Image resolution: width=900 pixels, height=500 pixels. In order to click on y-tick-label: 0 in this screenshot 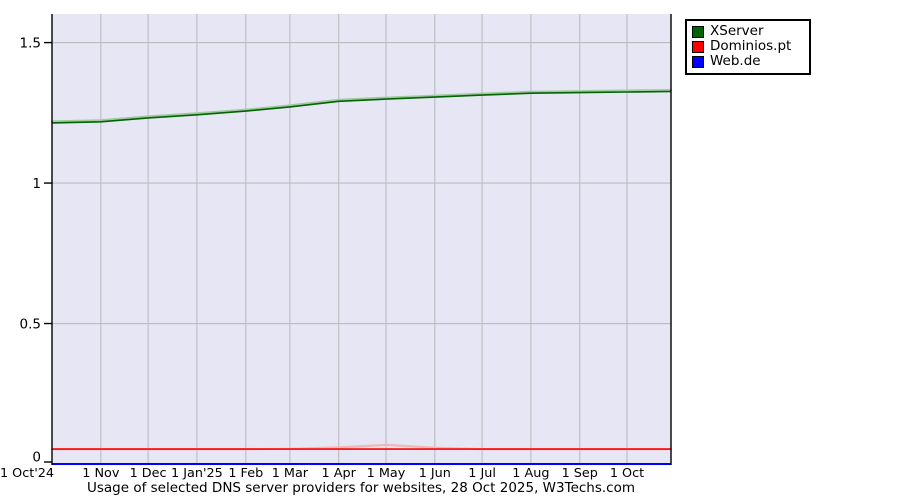, I will do `click(36, 458)`.